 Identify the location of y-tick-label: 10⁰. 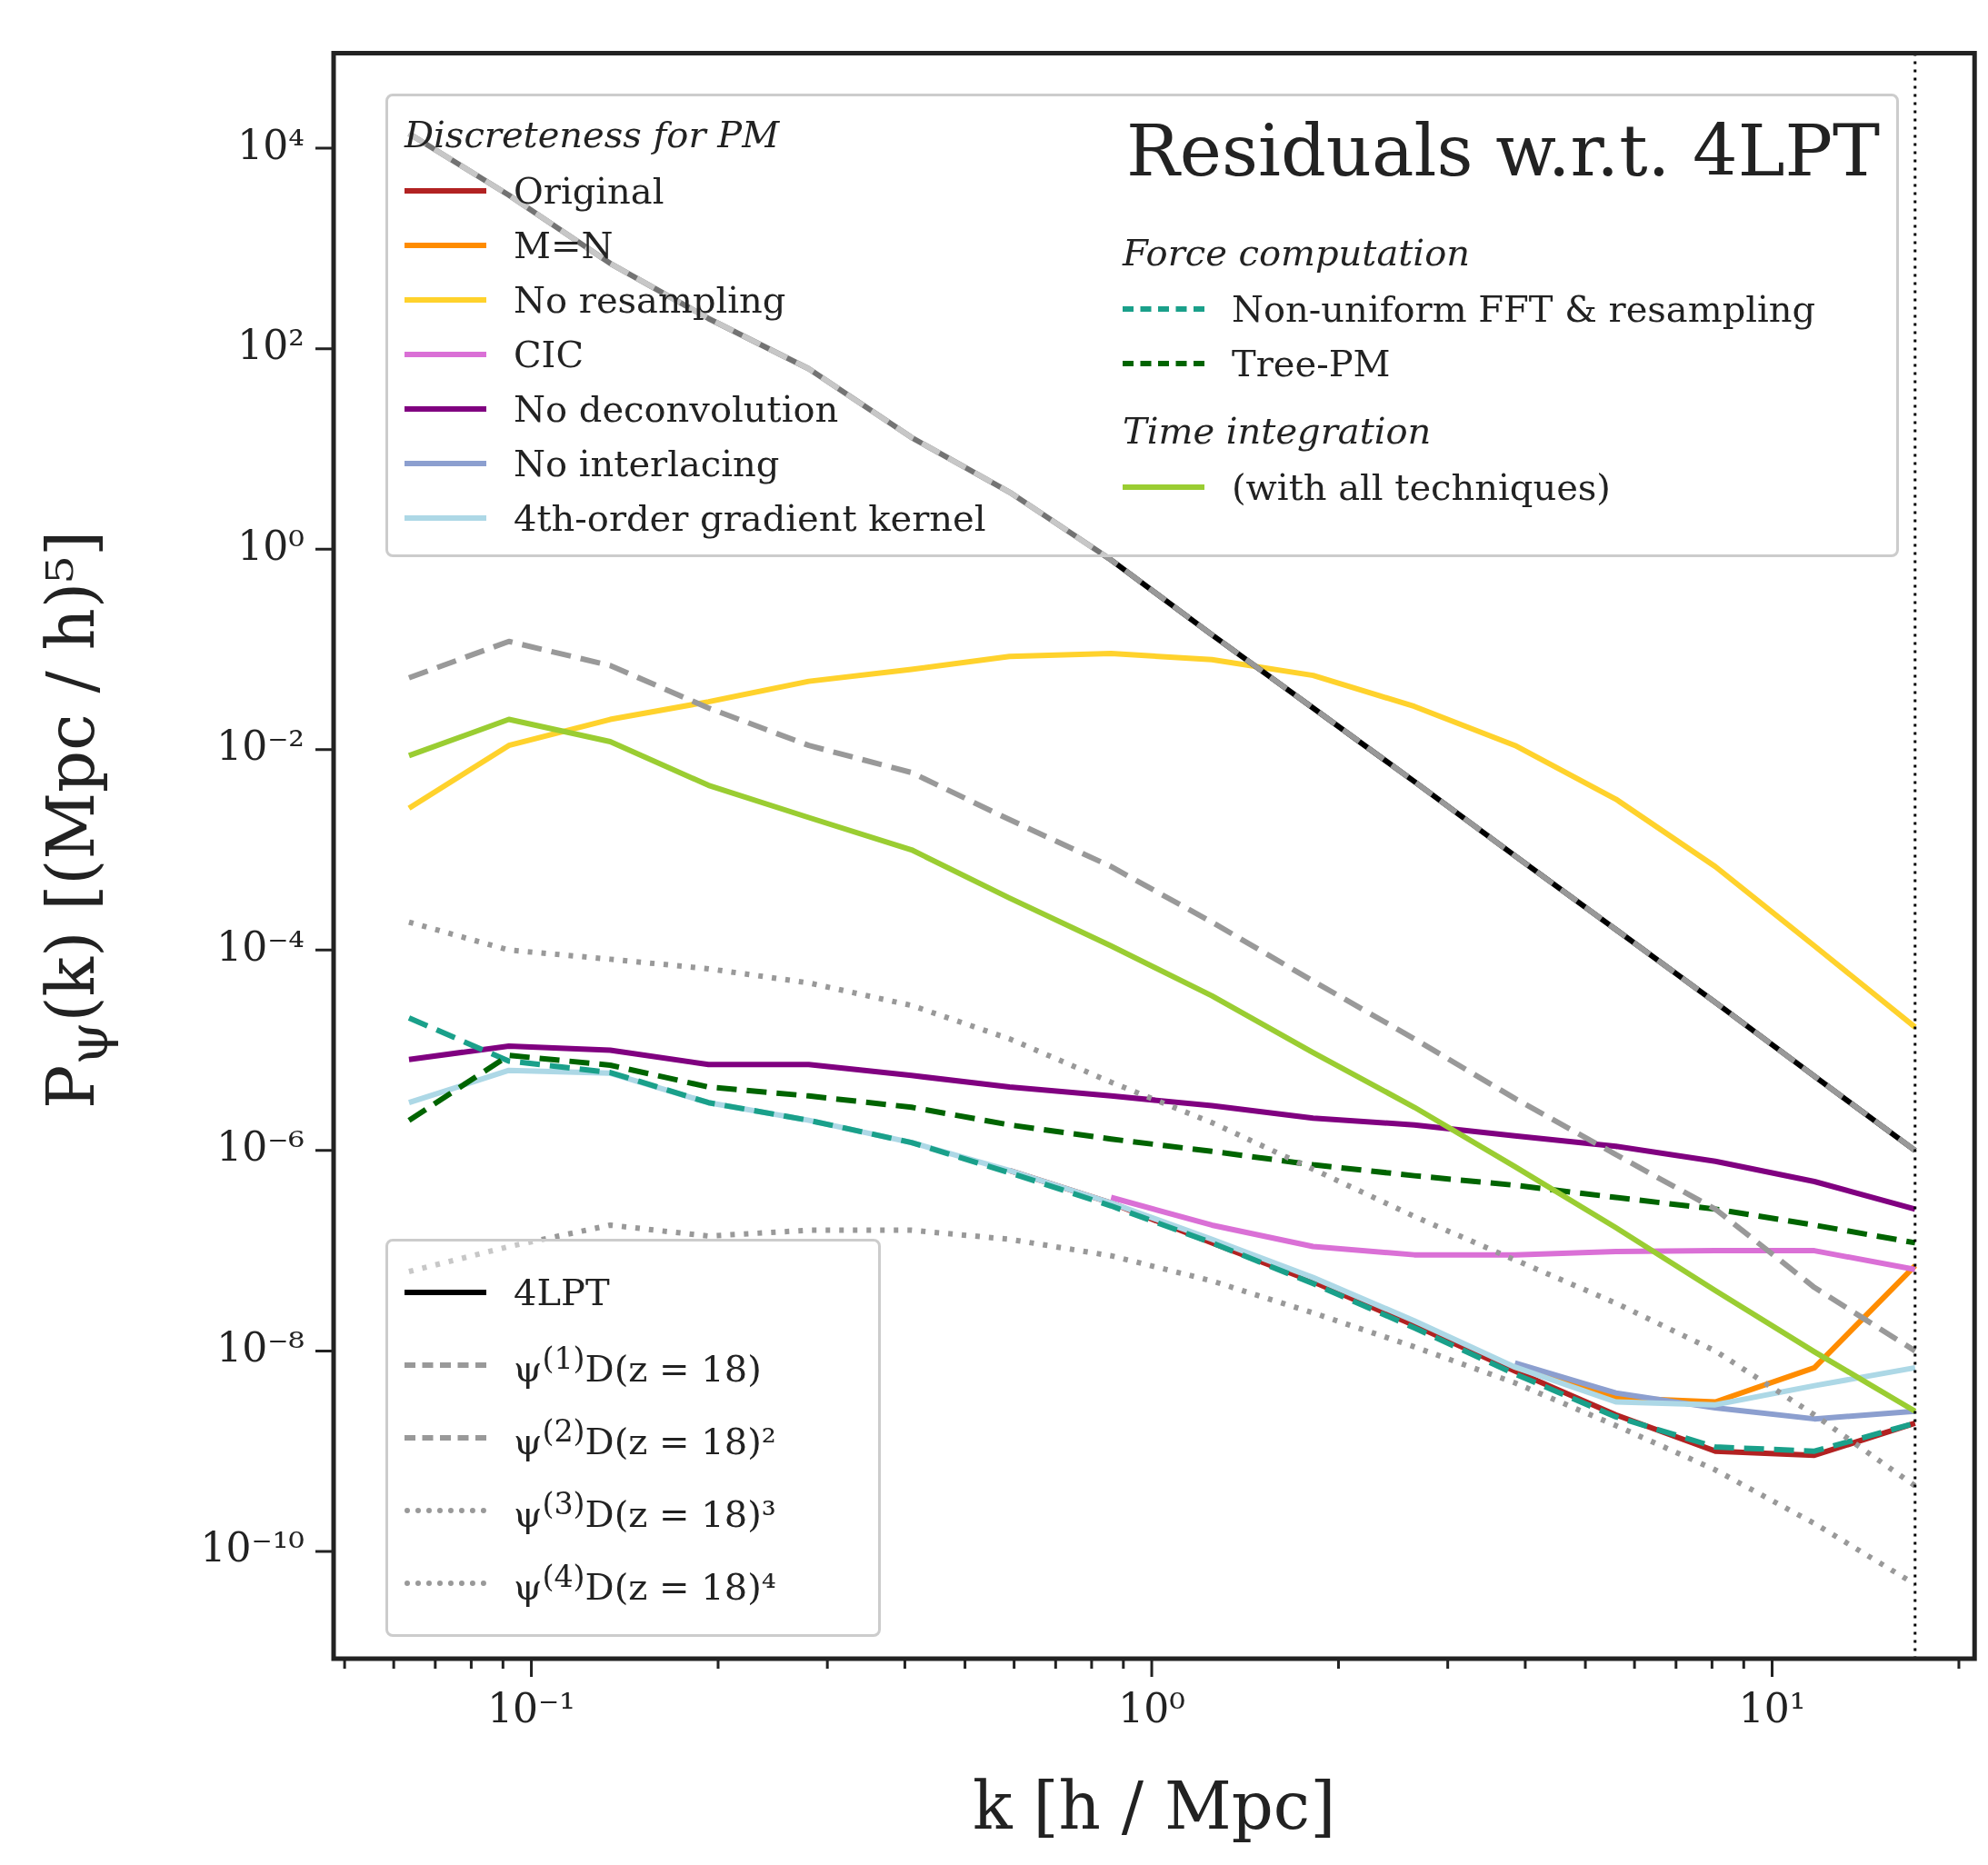
(271, 545).